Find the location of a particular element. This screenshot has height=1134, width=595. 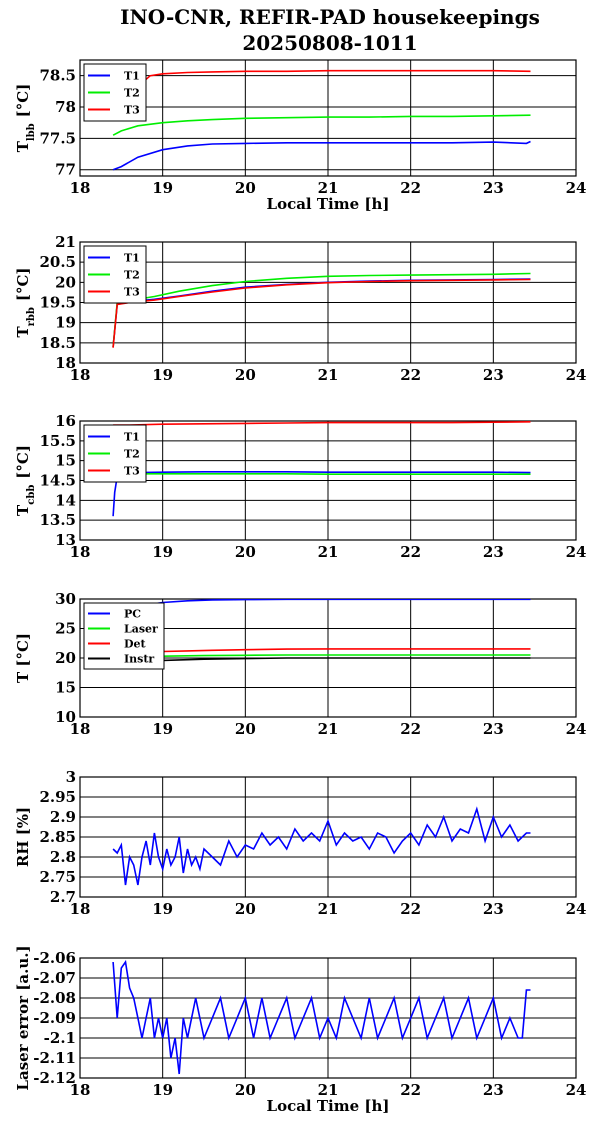

y-axis-label-main: T [°C] is located at coordinates (23, 658).